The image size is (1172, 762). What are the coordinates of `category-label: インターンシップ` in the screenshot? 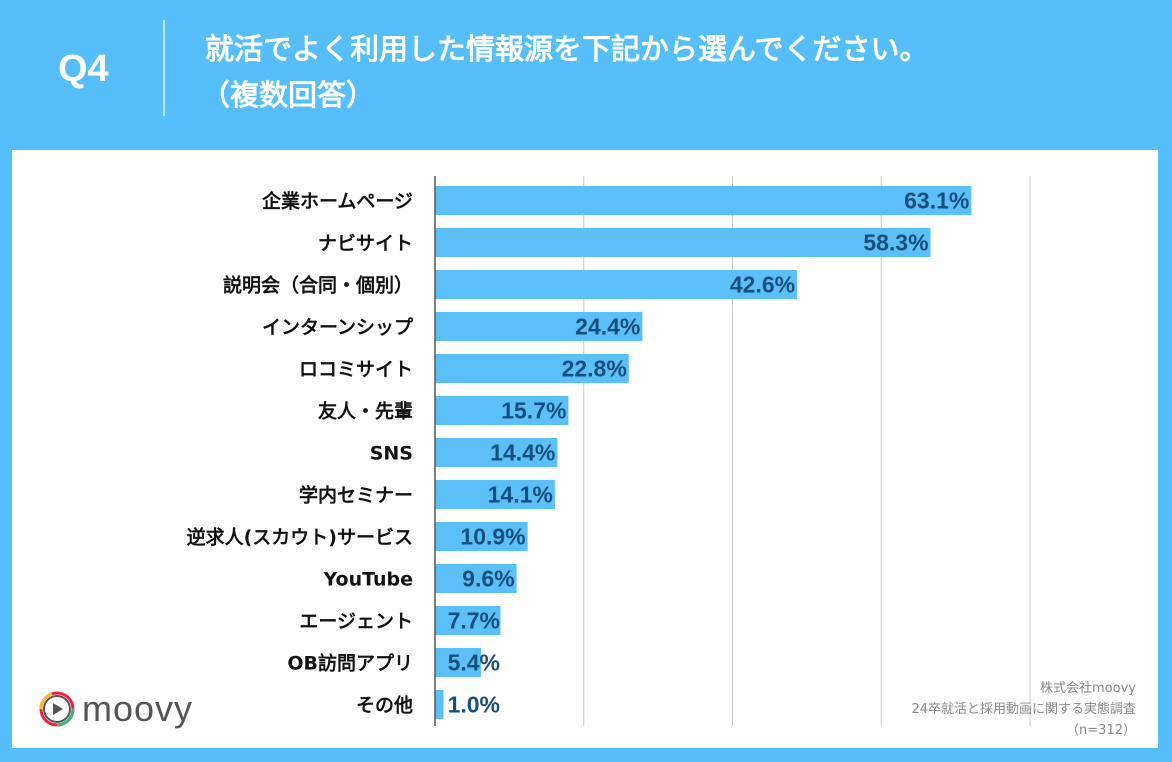 It's located at (338, 327).